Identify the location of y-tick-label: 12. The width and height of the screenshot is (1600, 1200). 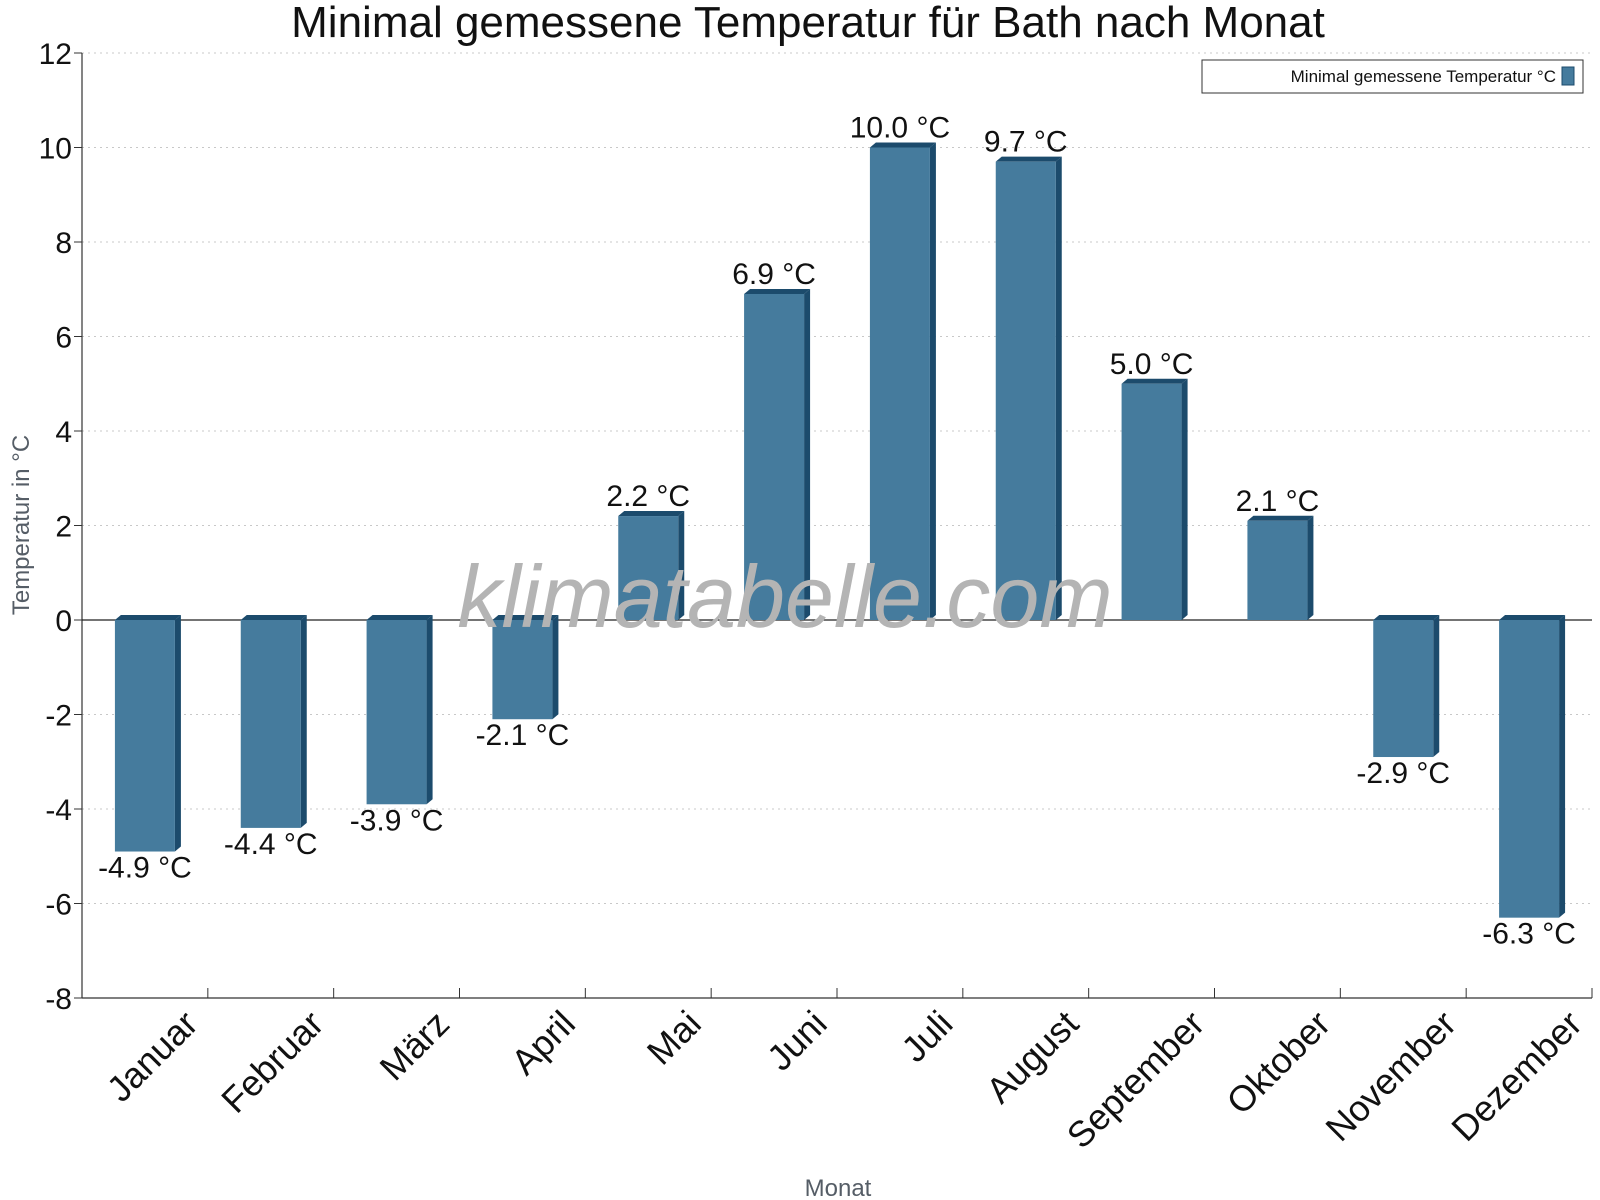
(55, 54).